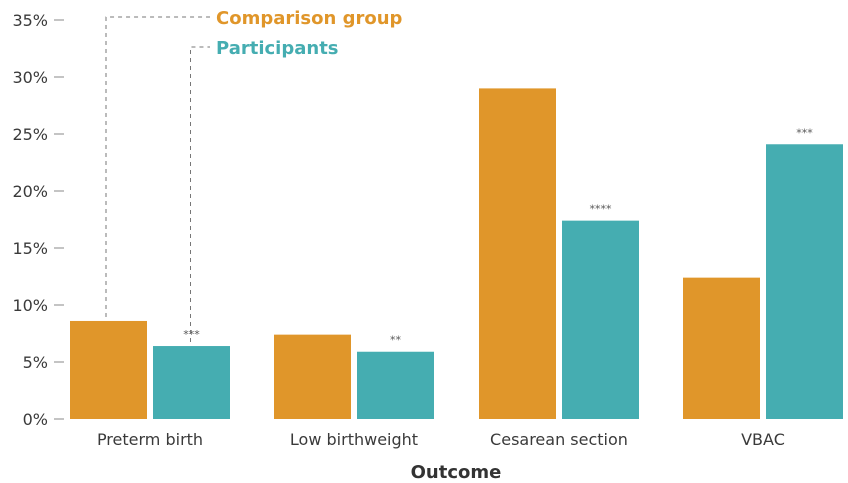  What do you see at coordinates (396, 340) in the screenshot?
I see `significance-label: **` at bounding box center [396, 340].